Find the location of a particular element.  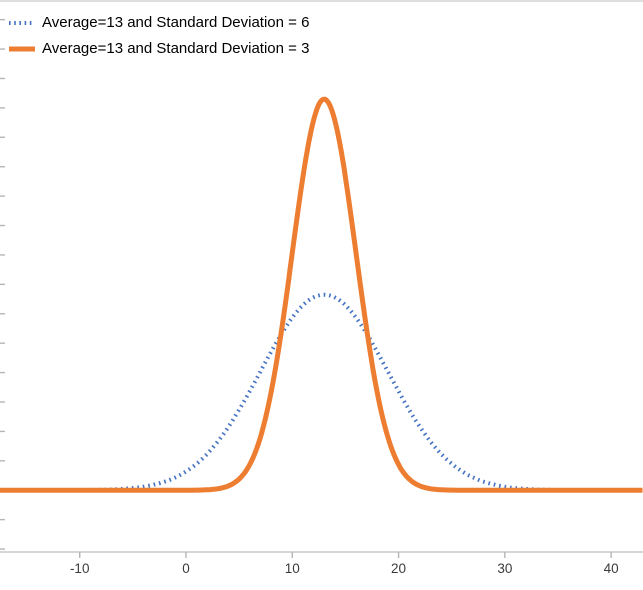

x-tick-label: -10 is located at coordinates (80, 568).